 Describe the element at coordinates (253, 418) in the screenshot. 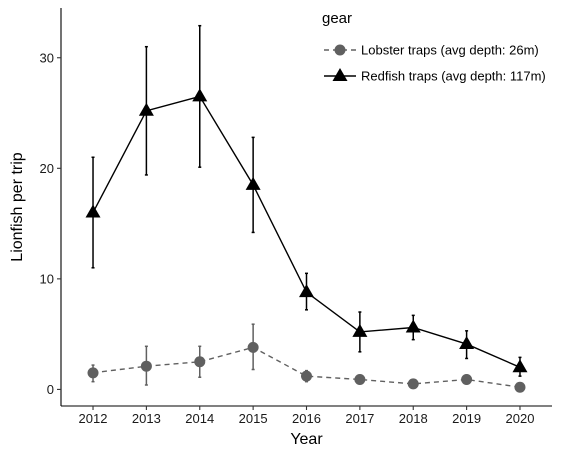

I see `x-tick-label: 2015` at that location.